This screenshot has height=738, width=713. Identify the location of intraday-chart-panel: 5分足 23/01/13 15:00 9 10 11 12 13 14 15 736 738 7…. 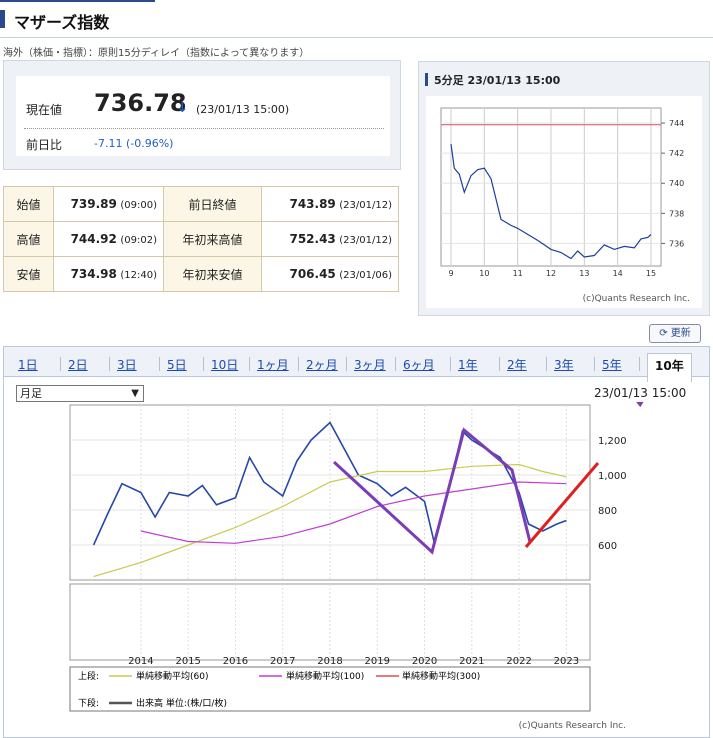
(564, 188).